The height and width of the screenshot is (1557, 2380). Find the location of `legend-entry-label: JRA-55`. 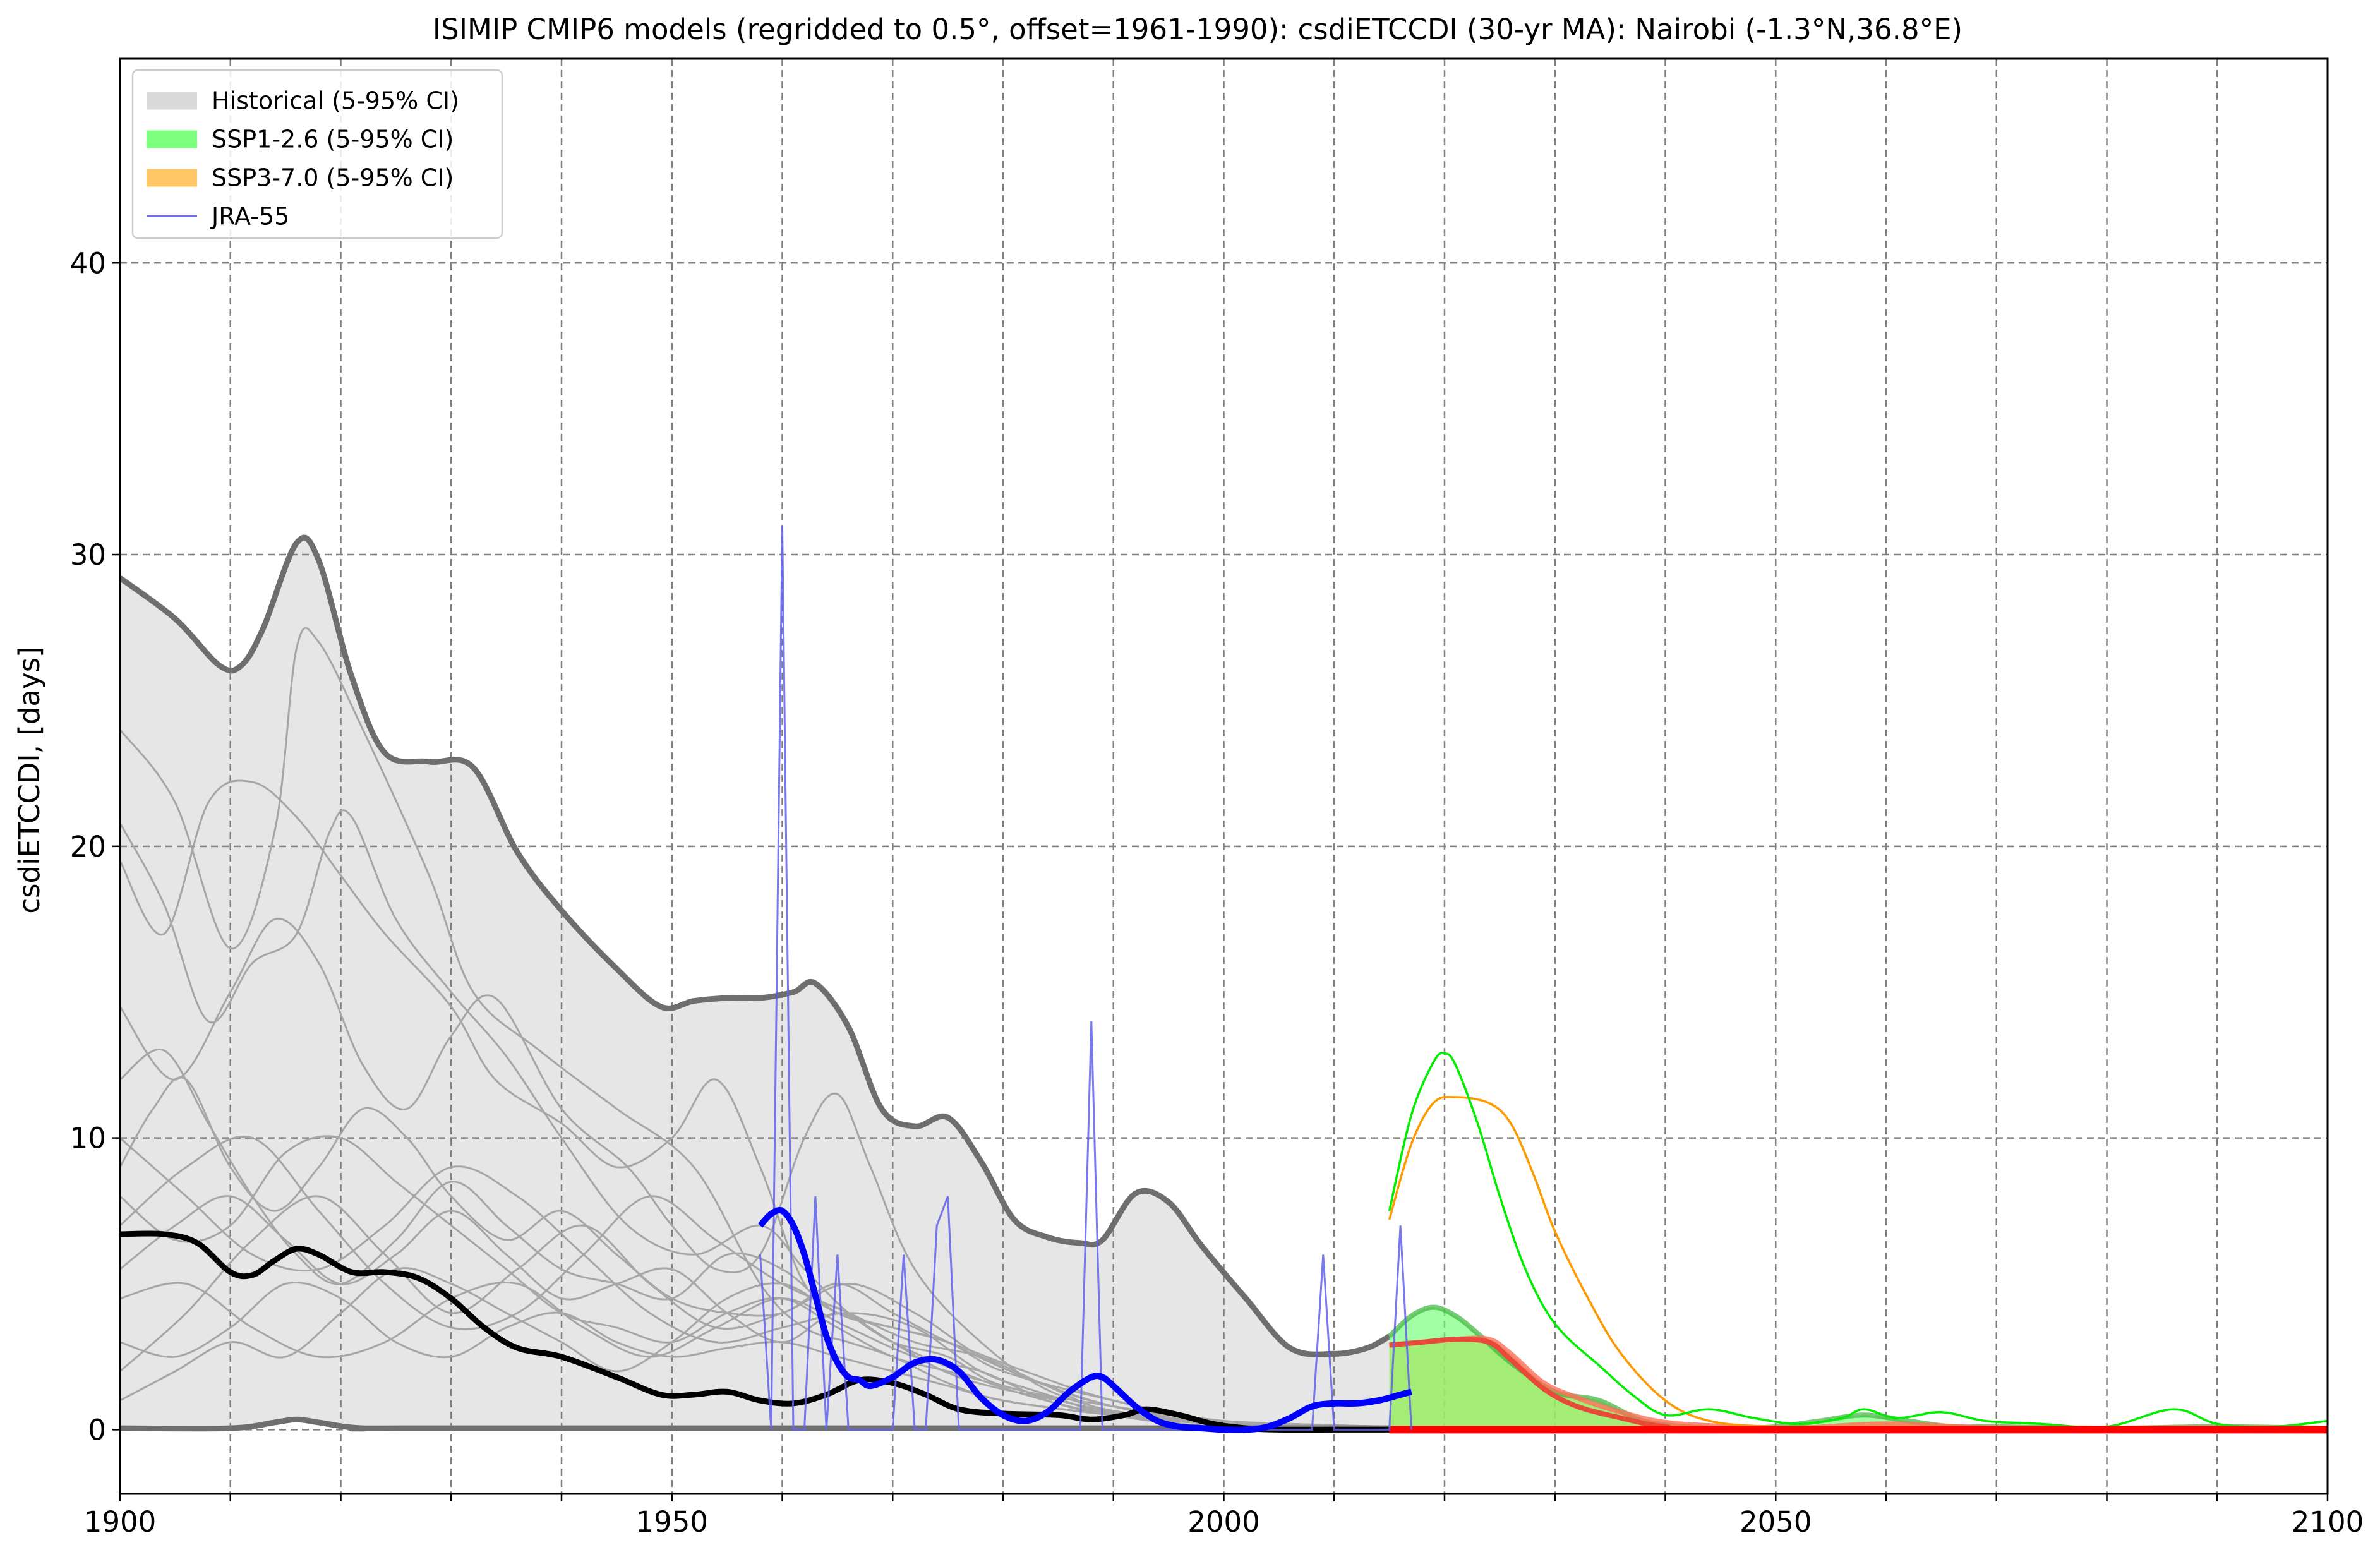

legend-entry-label: JRA-55 is located at coordinates (249, 217).